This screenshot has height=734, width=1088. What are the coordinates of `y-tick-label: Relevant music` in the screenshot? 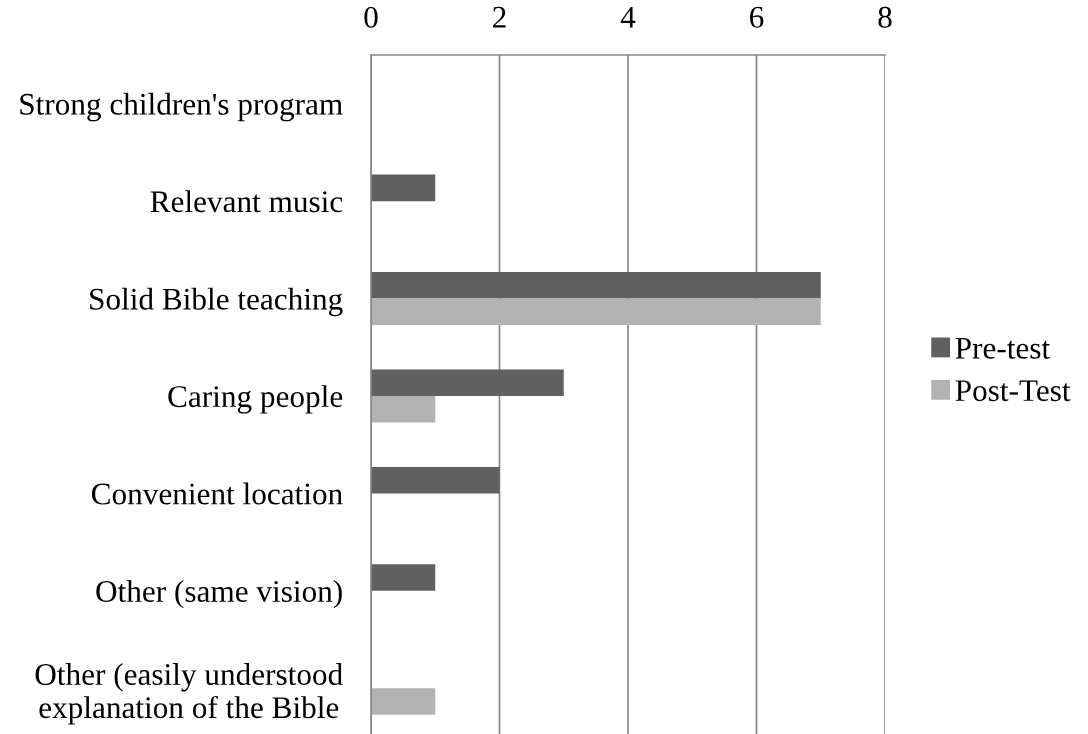 It's located at (246, 201).